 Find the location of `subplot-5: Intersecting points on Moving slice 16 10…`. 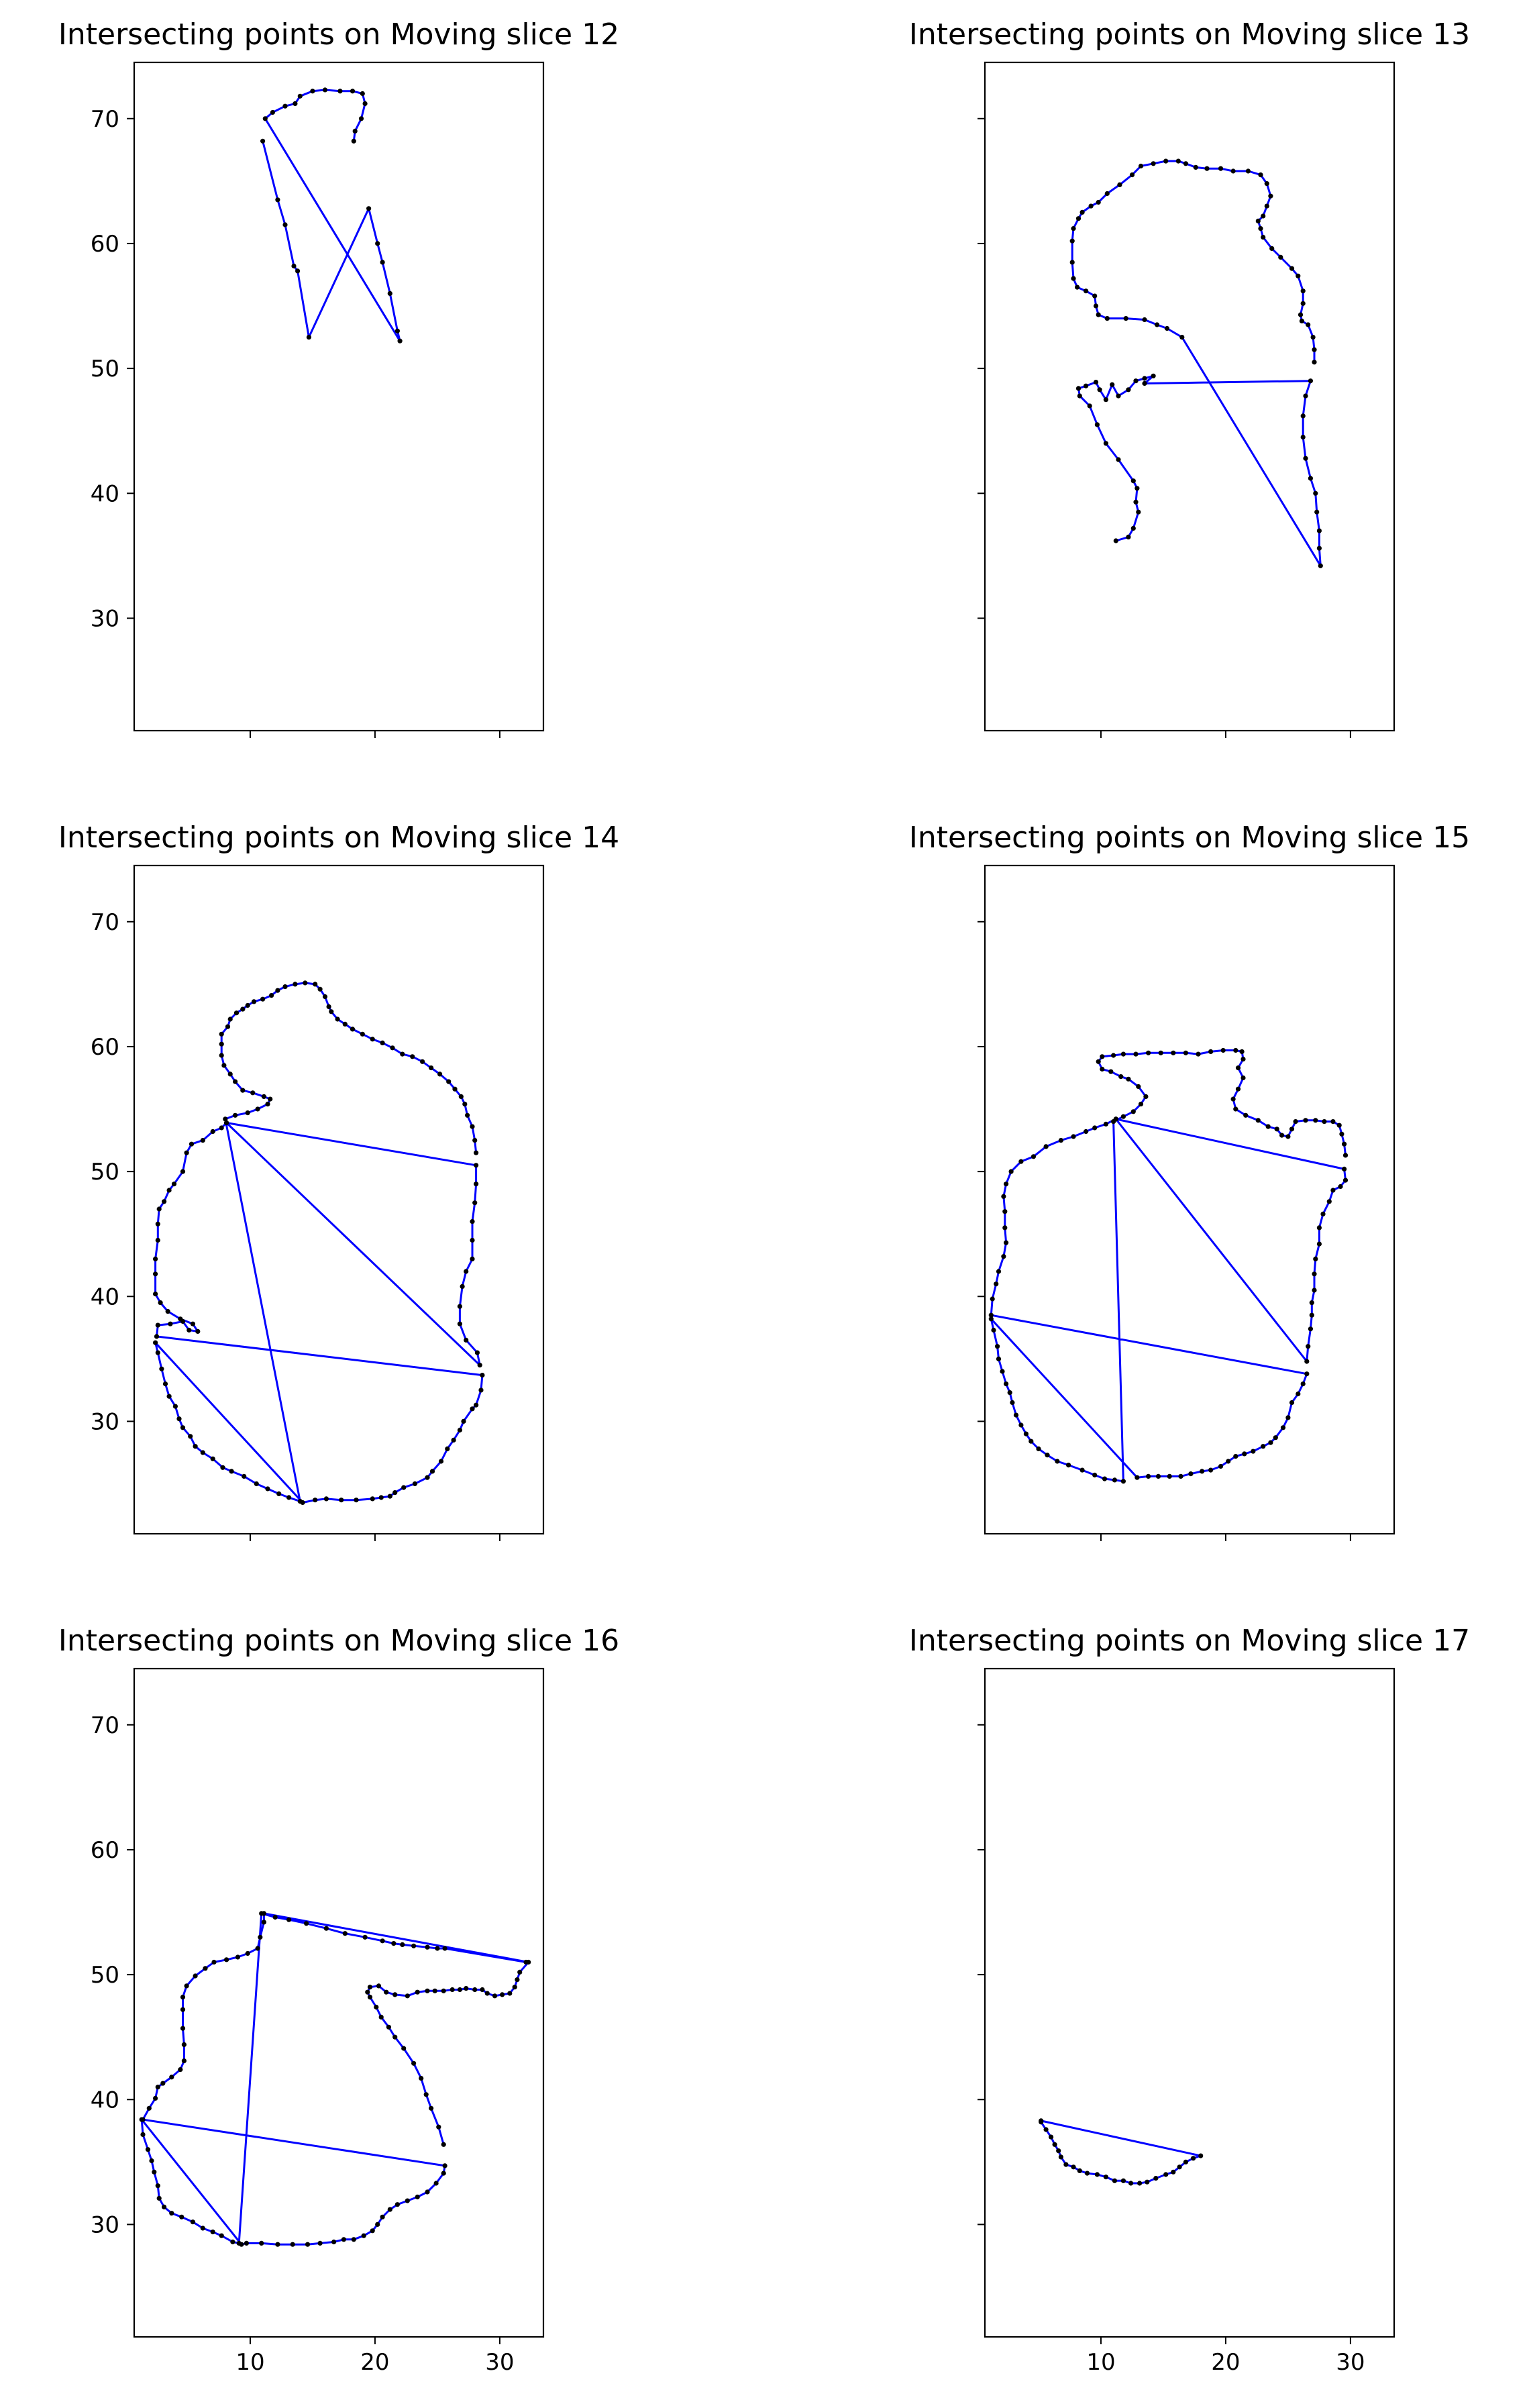

subplot-5: Intersecting points on Moving slice 16 10… is located at coordinates (338, 2000).